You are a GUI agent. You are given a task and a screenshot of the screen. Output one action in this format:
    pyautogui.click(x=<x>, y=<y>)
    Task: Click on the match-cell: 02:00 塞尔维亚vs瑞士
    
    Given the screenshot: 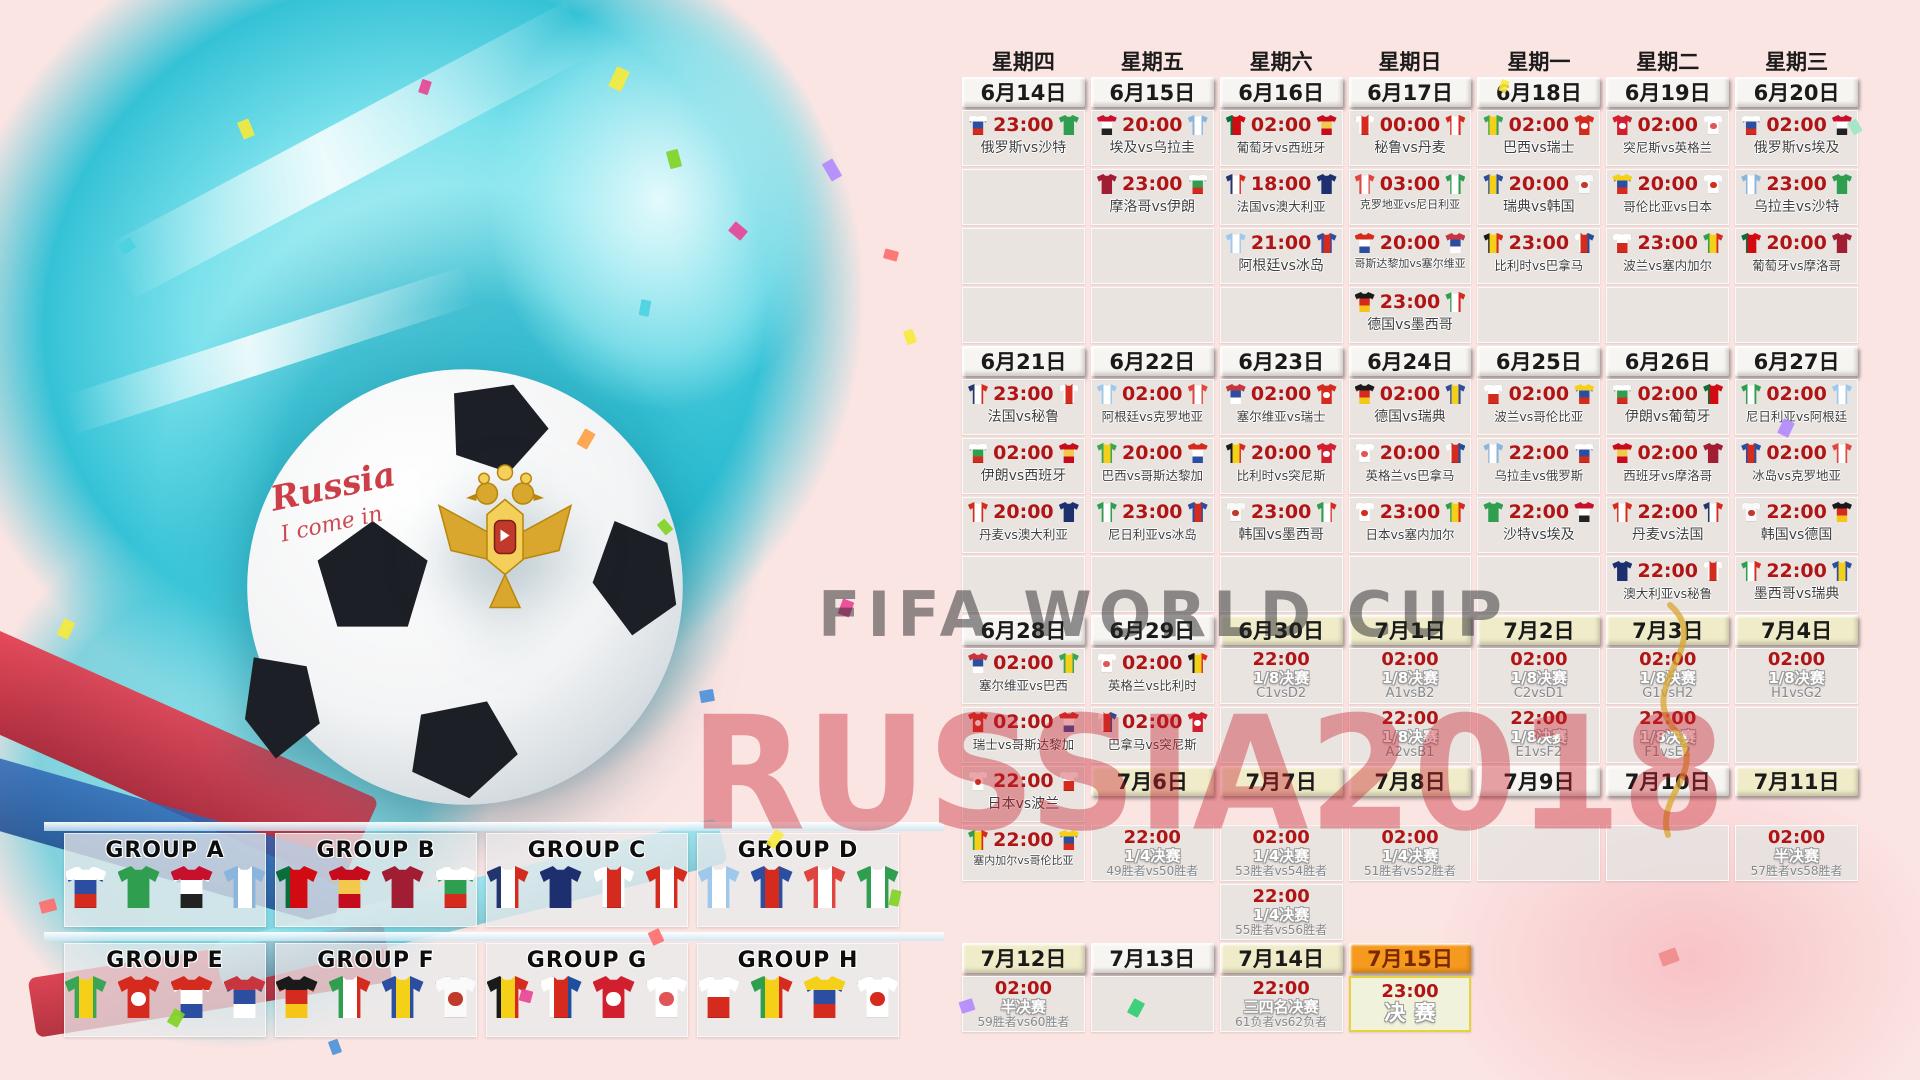 What is the action you would take?
    pyautogui.click(x=1281, y=407)
    